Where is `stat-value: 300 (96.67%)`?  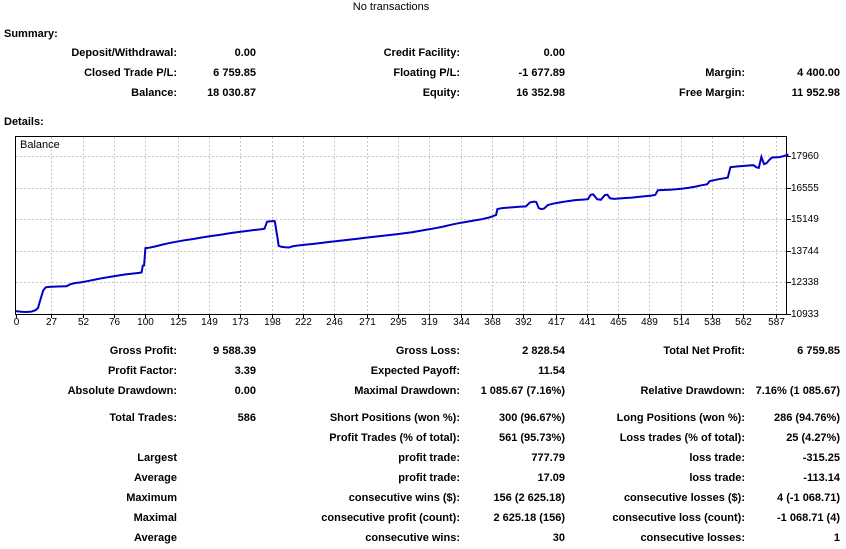 stat-value: 300 (96.67%) is located at coordinates (531, 418).